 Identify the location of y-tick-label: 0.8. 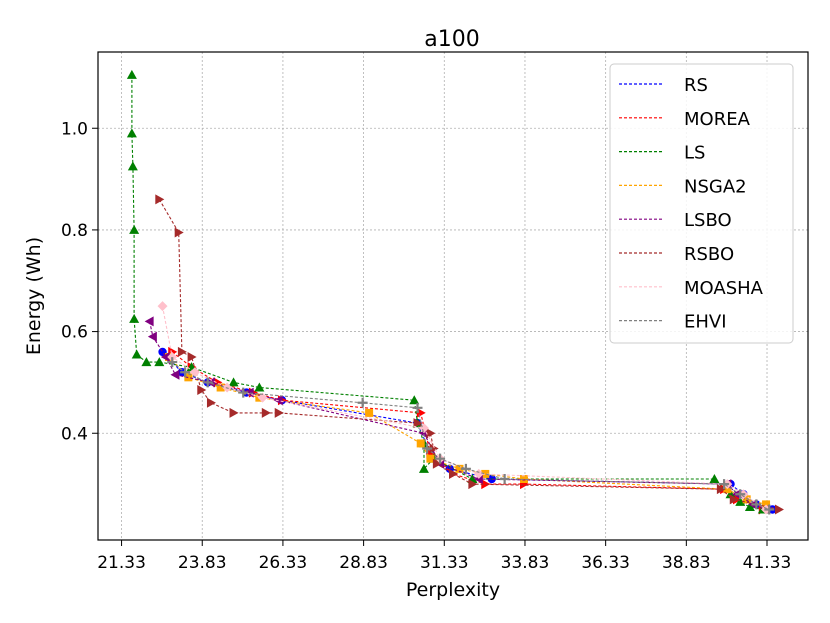
(74, 231).